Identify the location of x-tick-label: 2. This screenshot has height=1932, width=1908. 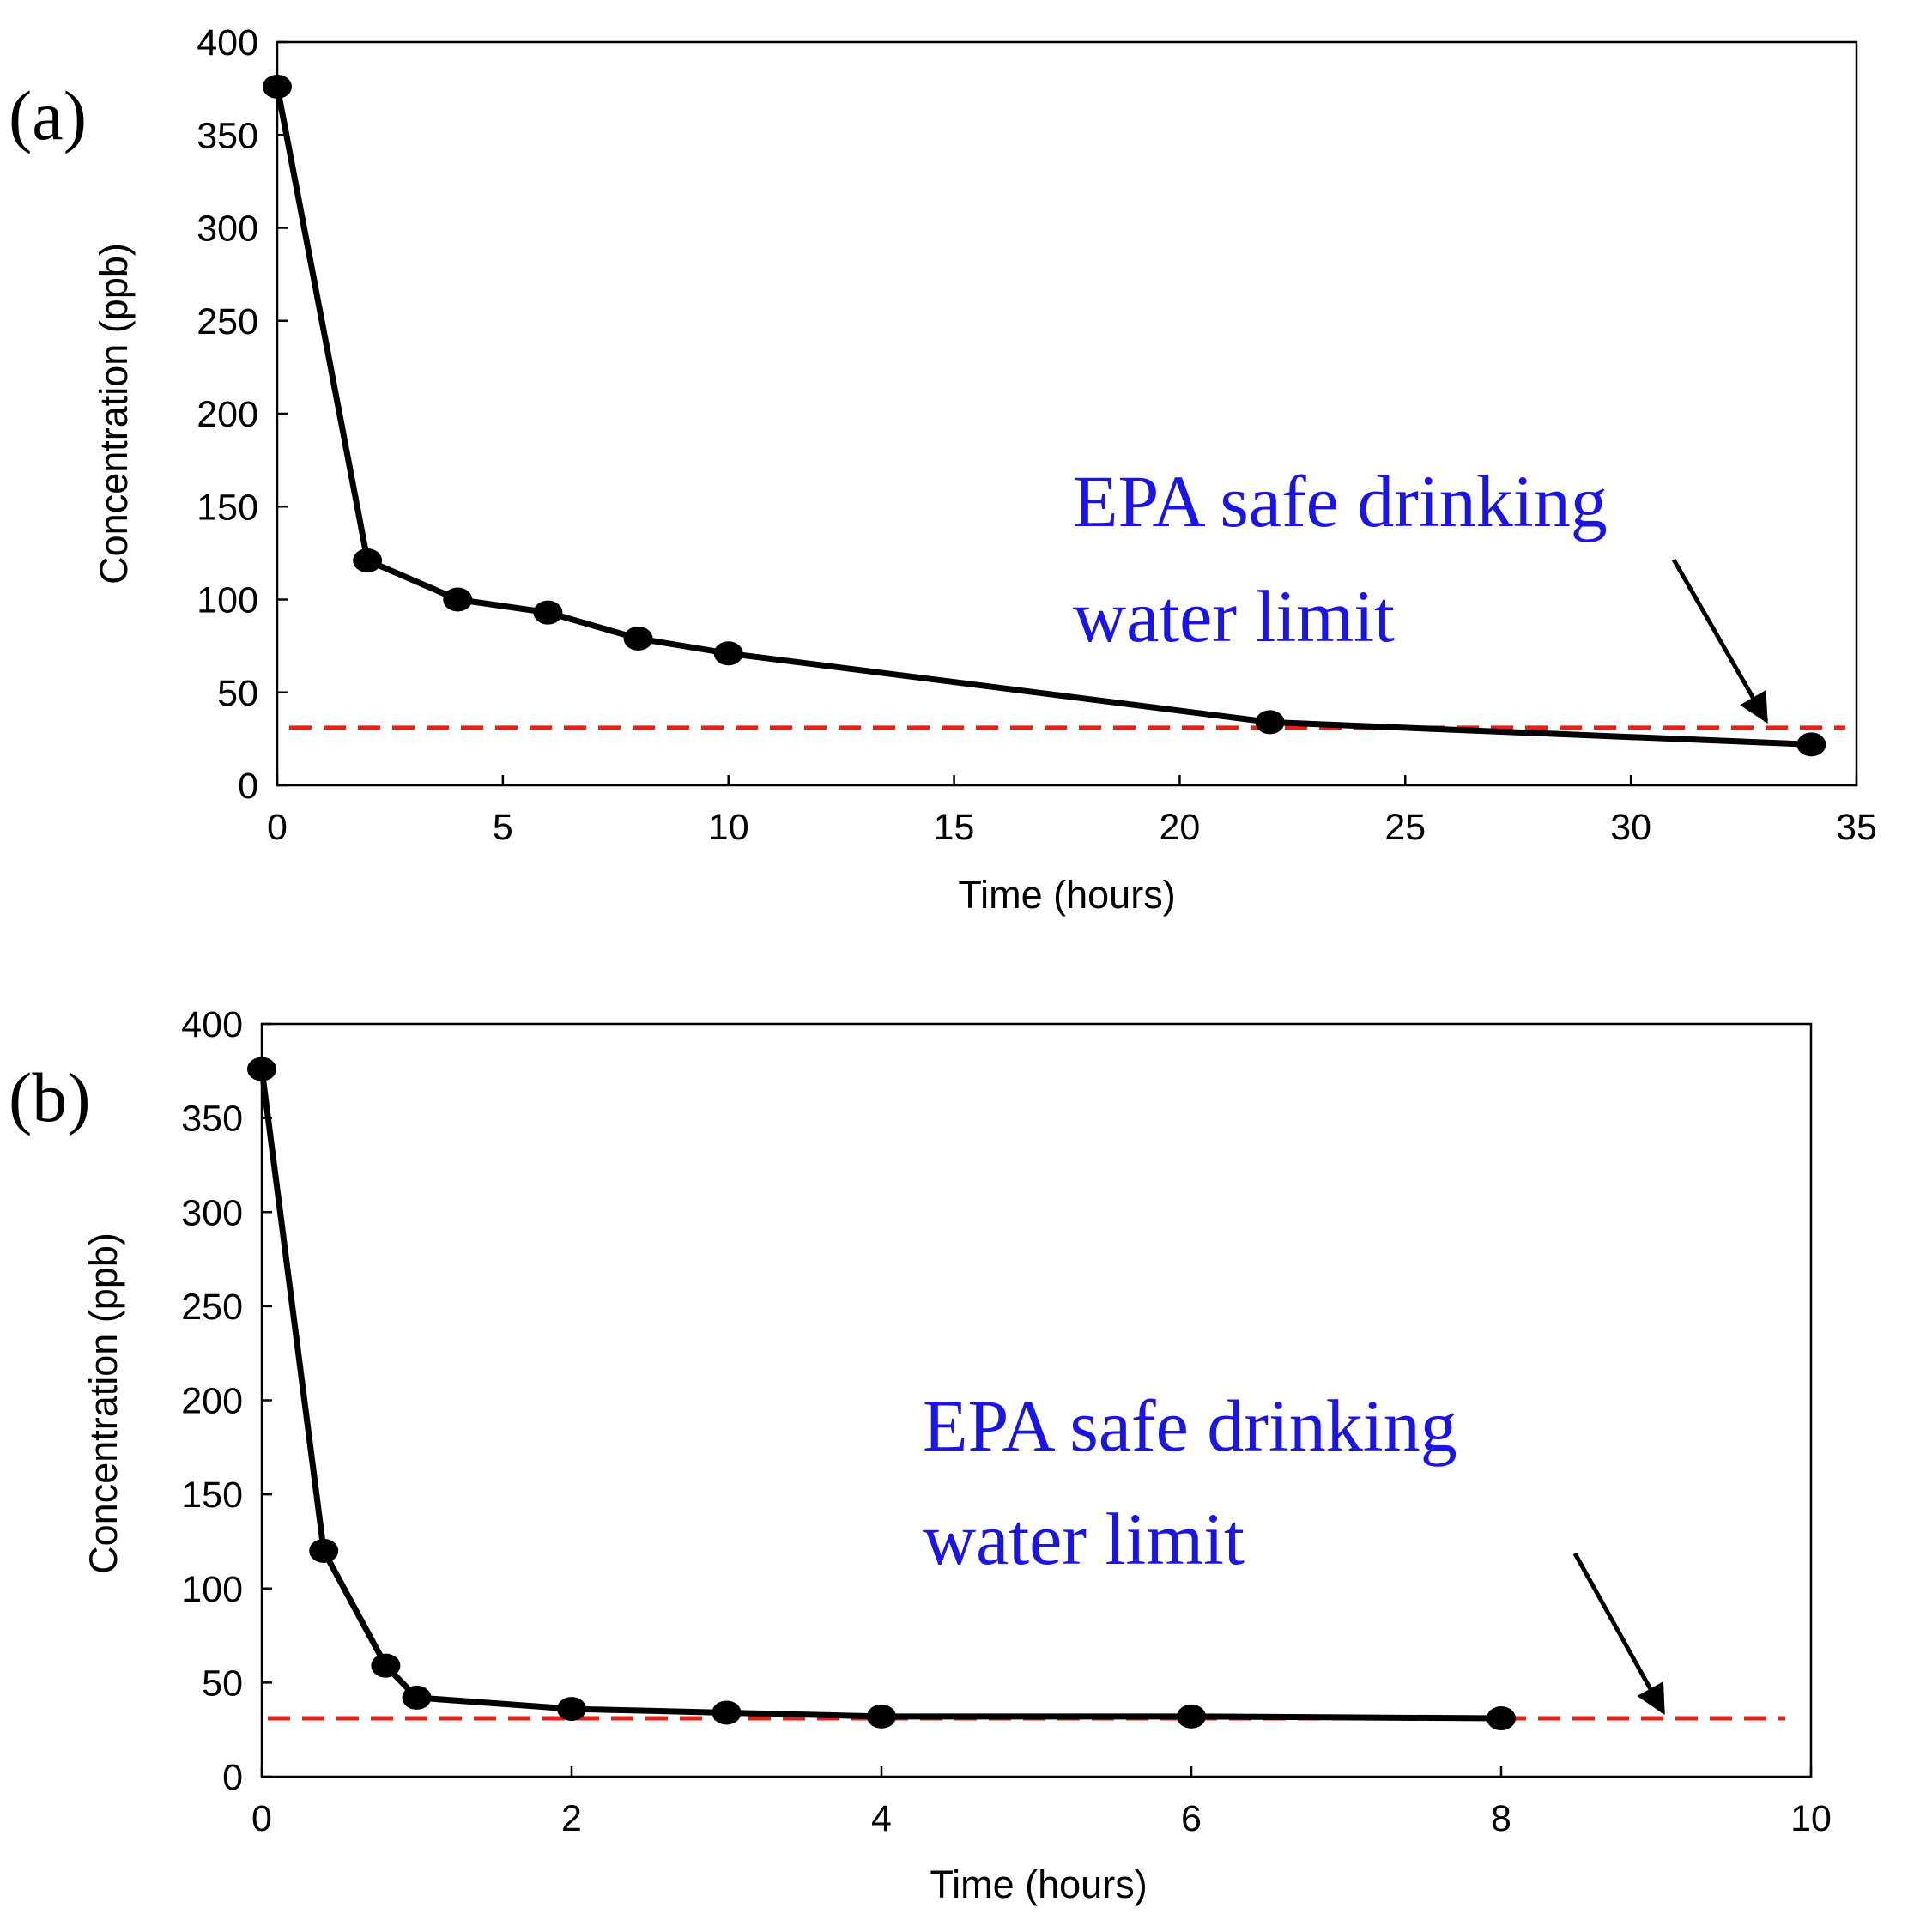
(571, 1818).